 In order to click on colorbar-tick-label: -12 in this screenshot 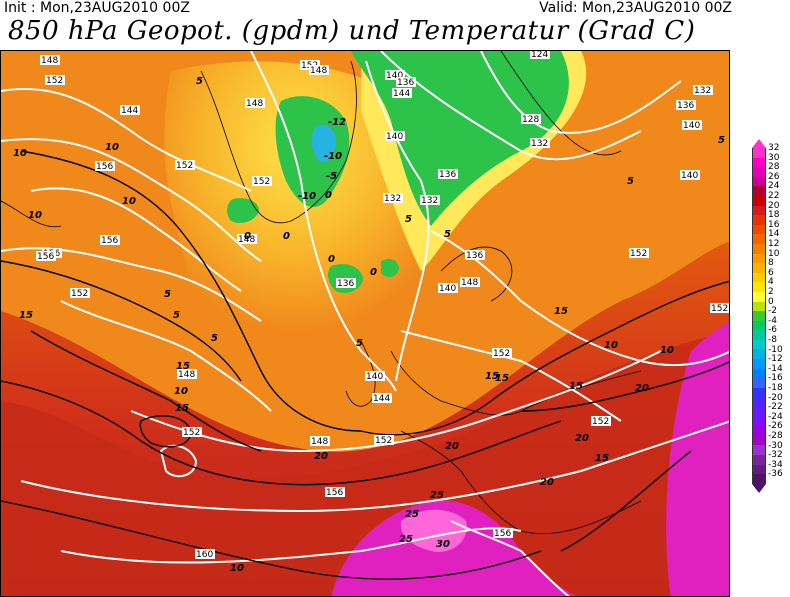, I will do `click(775, 359)`.